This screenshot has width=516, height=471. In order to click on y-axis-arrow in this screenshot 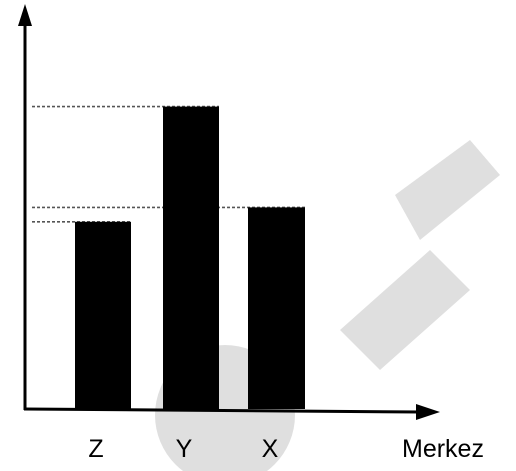, I will do `click(25, 15)`.